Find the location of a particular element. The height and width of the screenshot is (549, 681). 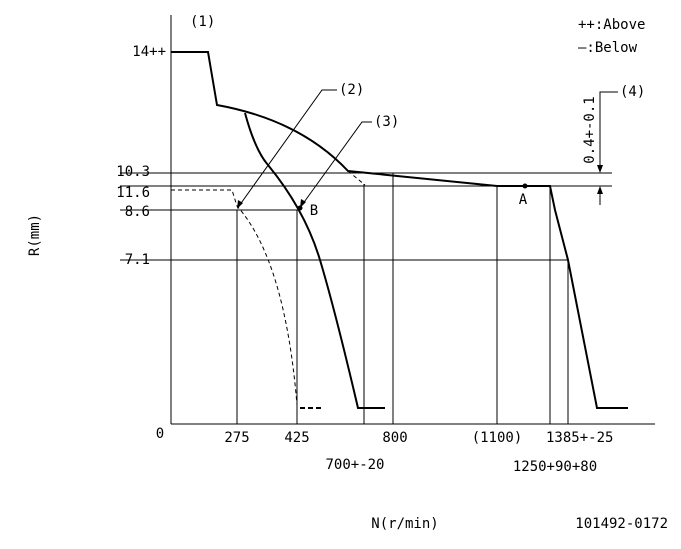

x-axis-label: N(r/min) is located at coordinates (404, 524).